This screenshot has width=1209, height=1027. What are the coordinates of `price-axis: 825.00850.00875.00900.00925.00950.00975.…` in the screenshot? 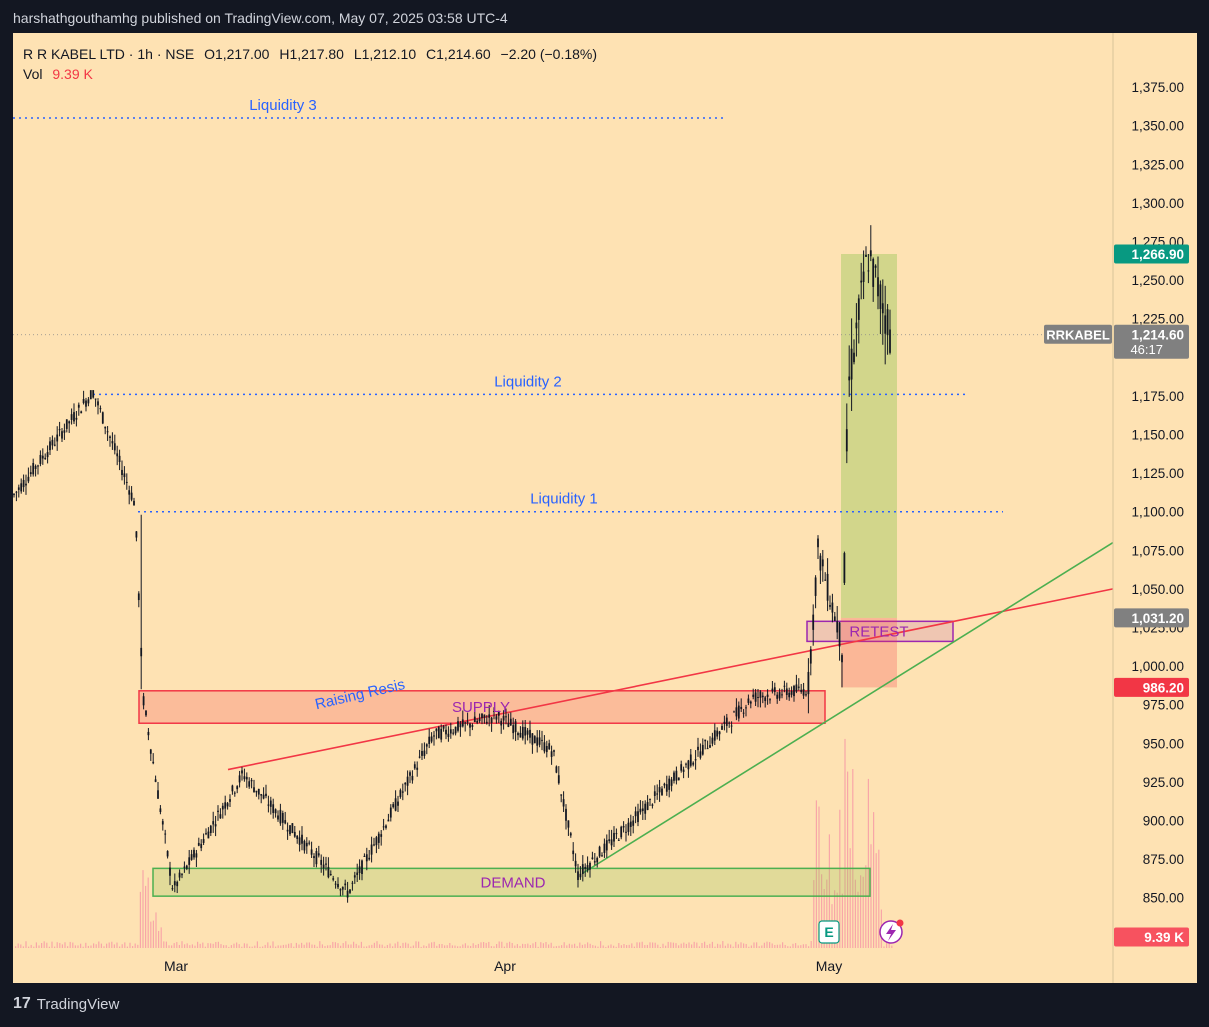 It's located at (1116, 508).